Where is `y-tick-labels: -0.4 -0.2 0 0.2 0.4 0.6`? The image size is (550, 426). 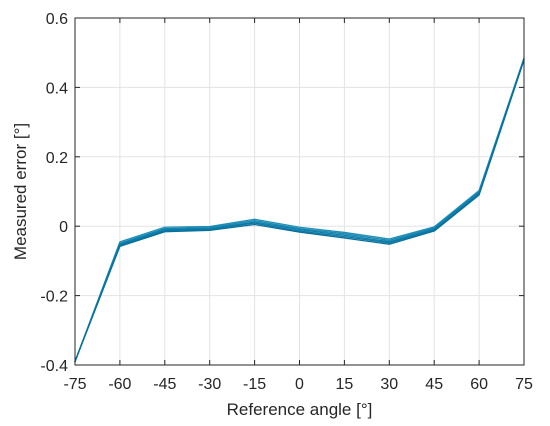 y-tick-labels: -0.4 -0.2 0 0.2 0.4 0.6 is located at coordinates (54, 193).